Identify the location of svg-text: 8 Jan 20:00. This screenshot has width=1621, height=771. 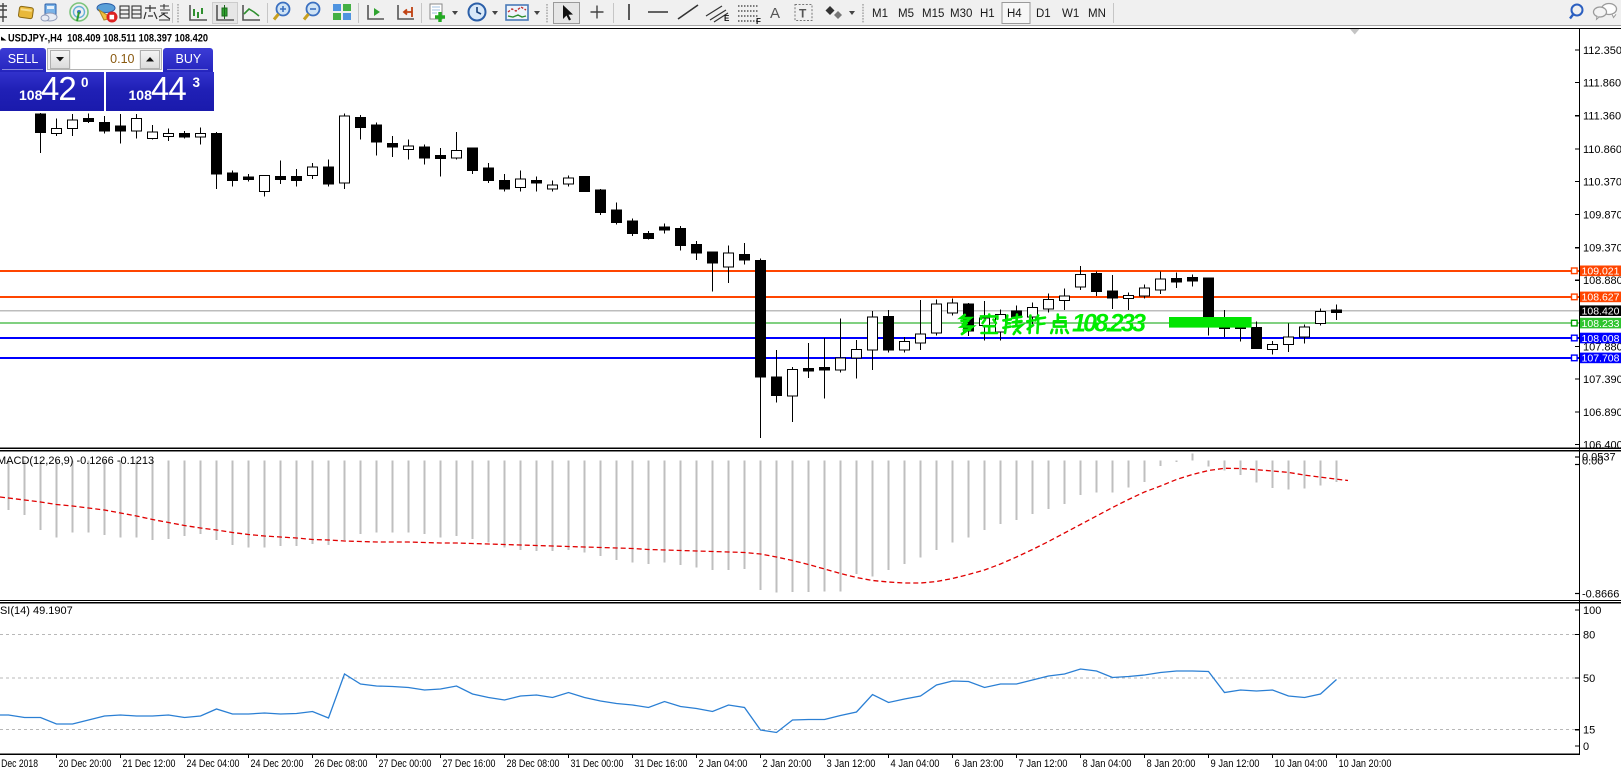
(1171, 764).